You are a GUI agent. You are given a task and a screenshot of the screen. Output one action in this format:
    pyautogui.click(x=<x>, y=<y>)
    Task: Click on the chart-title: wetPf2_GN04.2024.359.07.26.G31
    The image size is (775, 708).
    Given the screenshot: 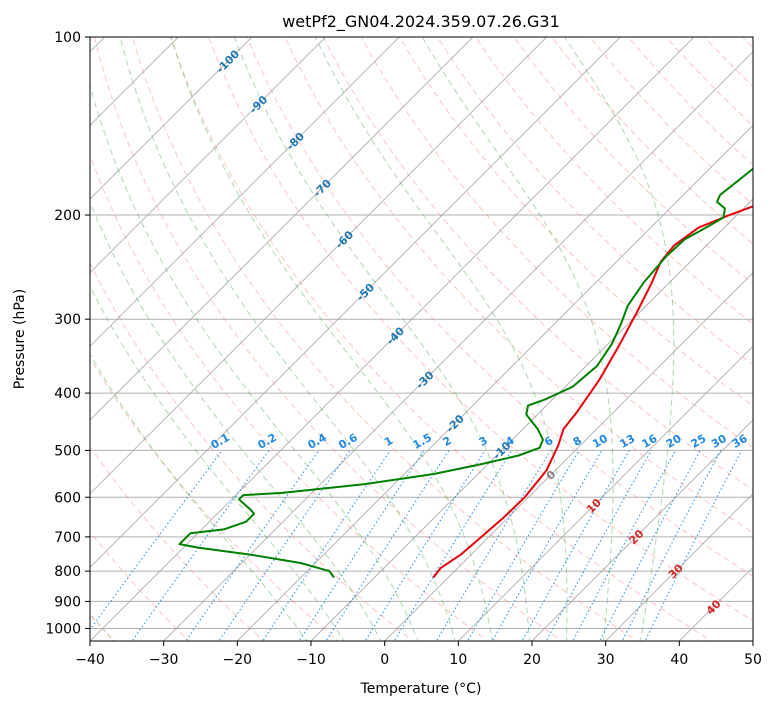 What is the action you would take?
    pyautogui.click(x=421, y=22)
    